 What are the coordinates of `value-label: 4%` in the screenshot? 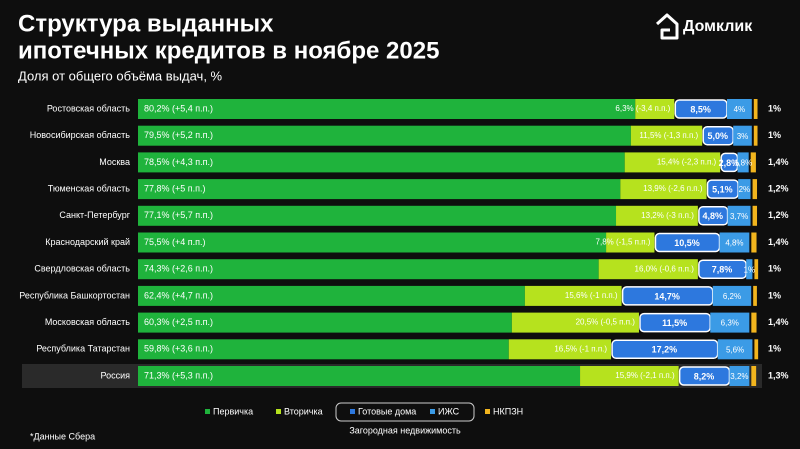 It's located at (740, 109).